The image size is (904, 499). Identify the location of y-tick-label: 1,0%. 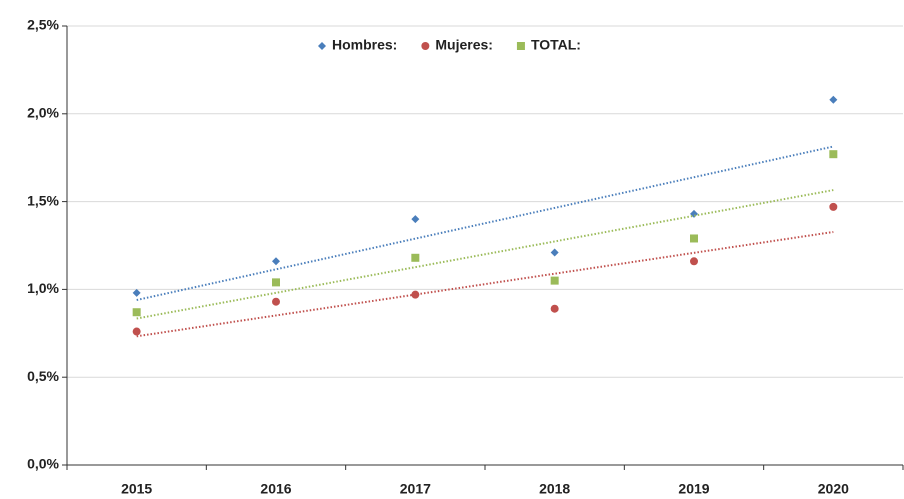
(43, 288).